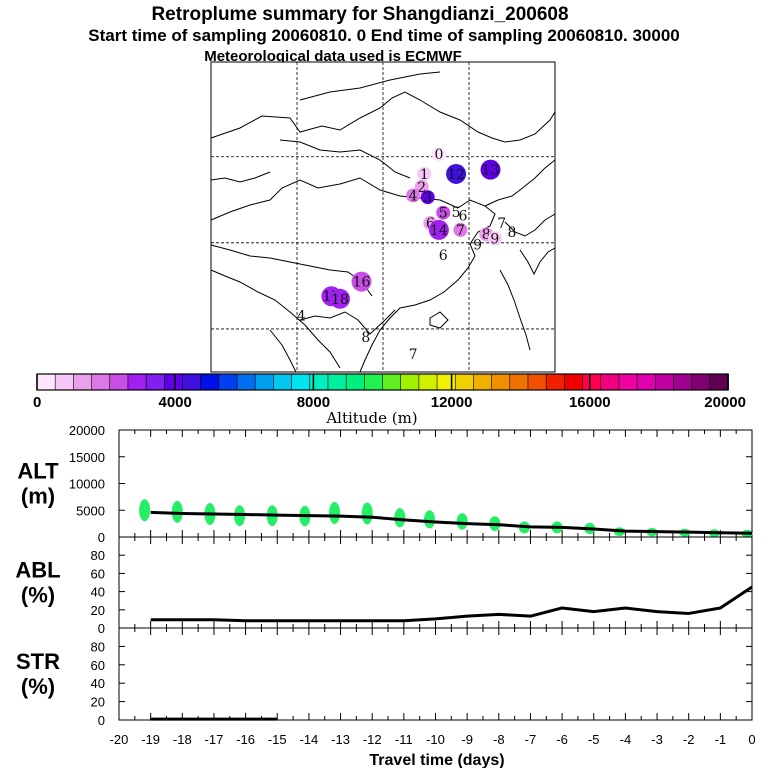 The image size is (768, 768). Describe the element at coordinates (98, 683) in the screenshot. I see `y-tick-label: 40` at that location.